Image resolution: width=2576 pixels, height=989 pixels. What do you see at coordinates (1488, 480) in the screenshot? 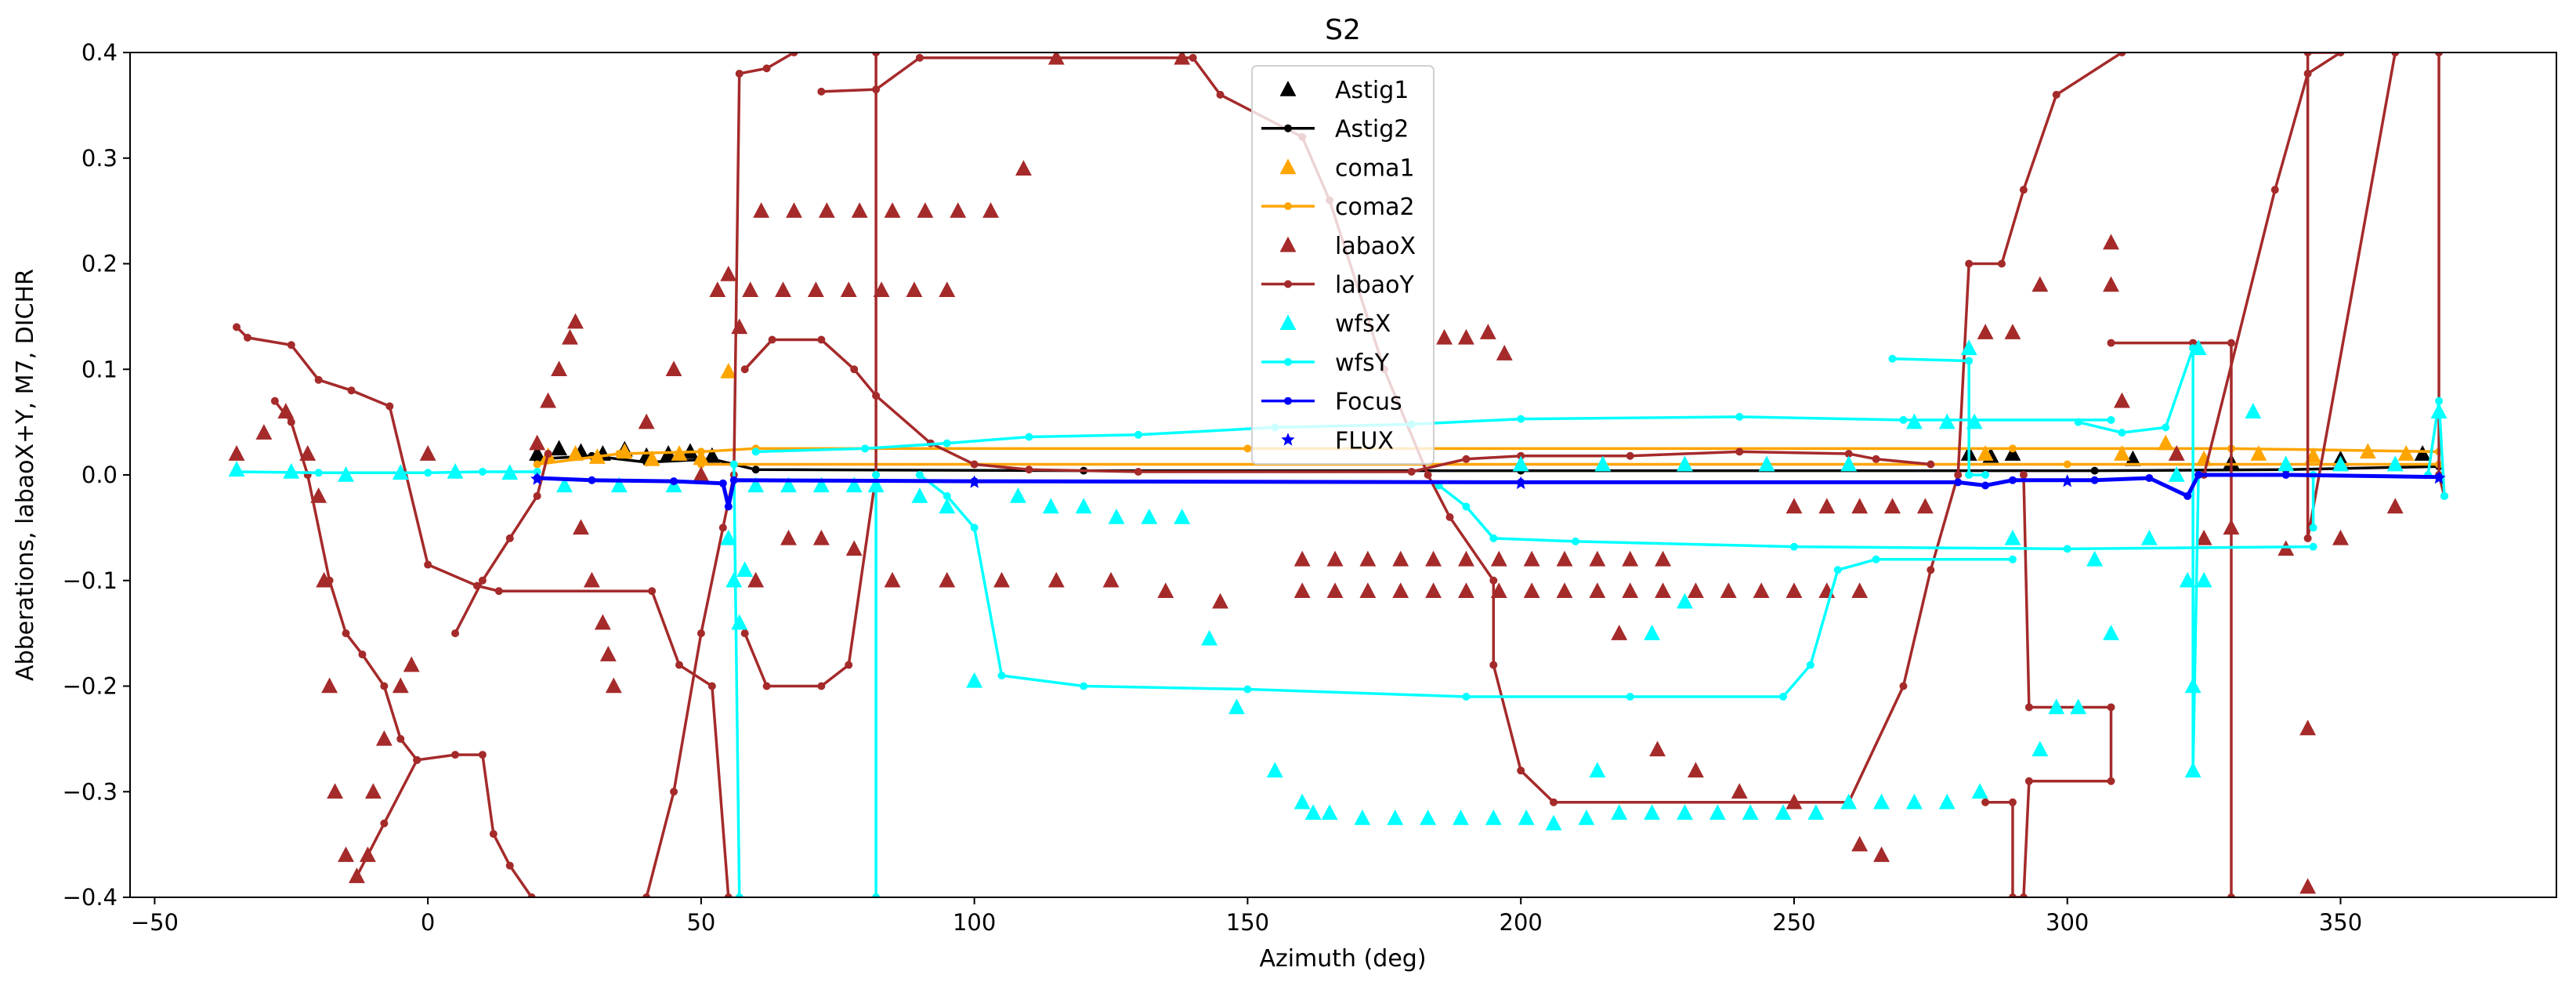
I see `series-FLUX` at bounding box center [1488, 480].